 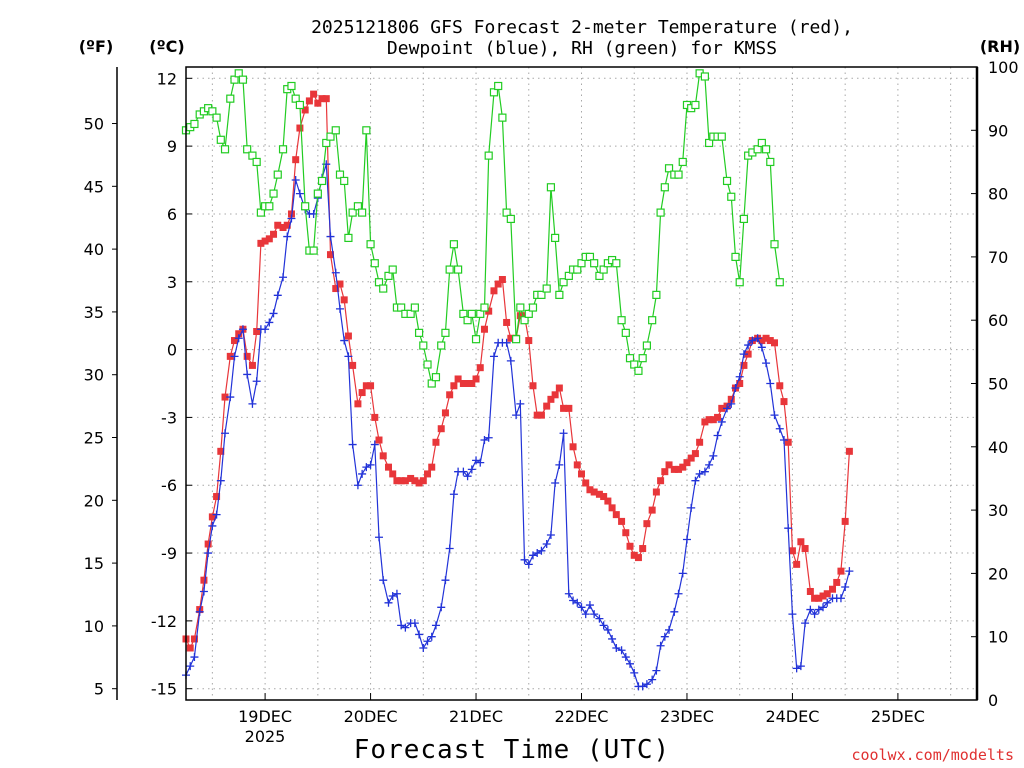 I want to click on c-tick-label: -15, so click(x=164, y=689).